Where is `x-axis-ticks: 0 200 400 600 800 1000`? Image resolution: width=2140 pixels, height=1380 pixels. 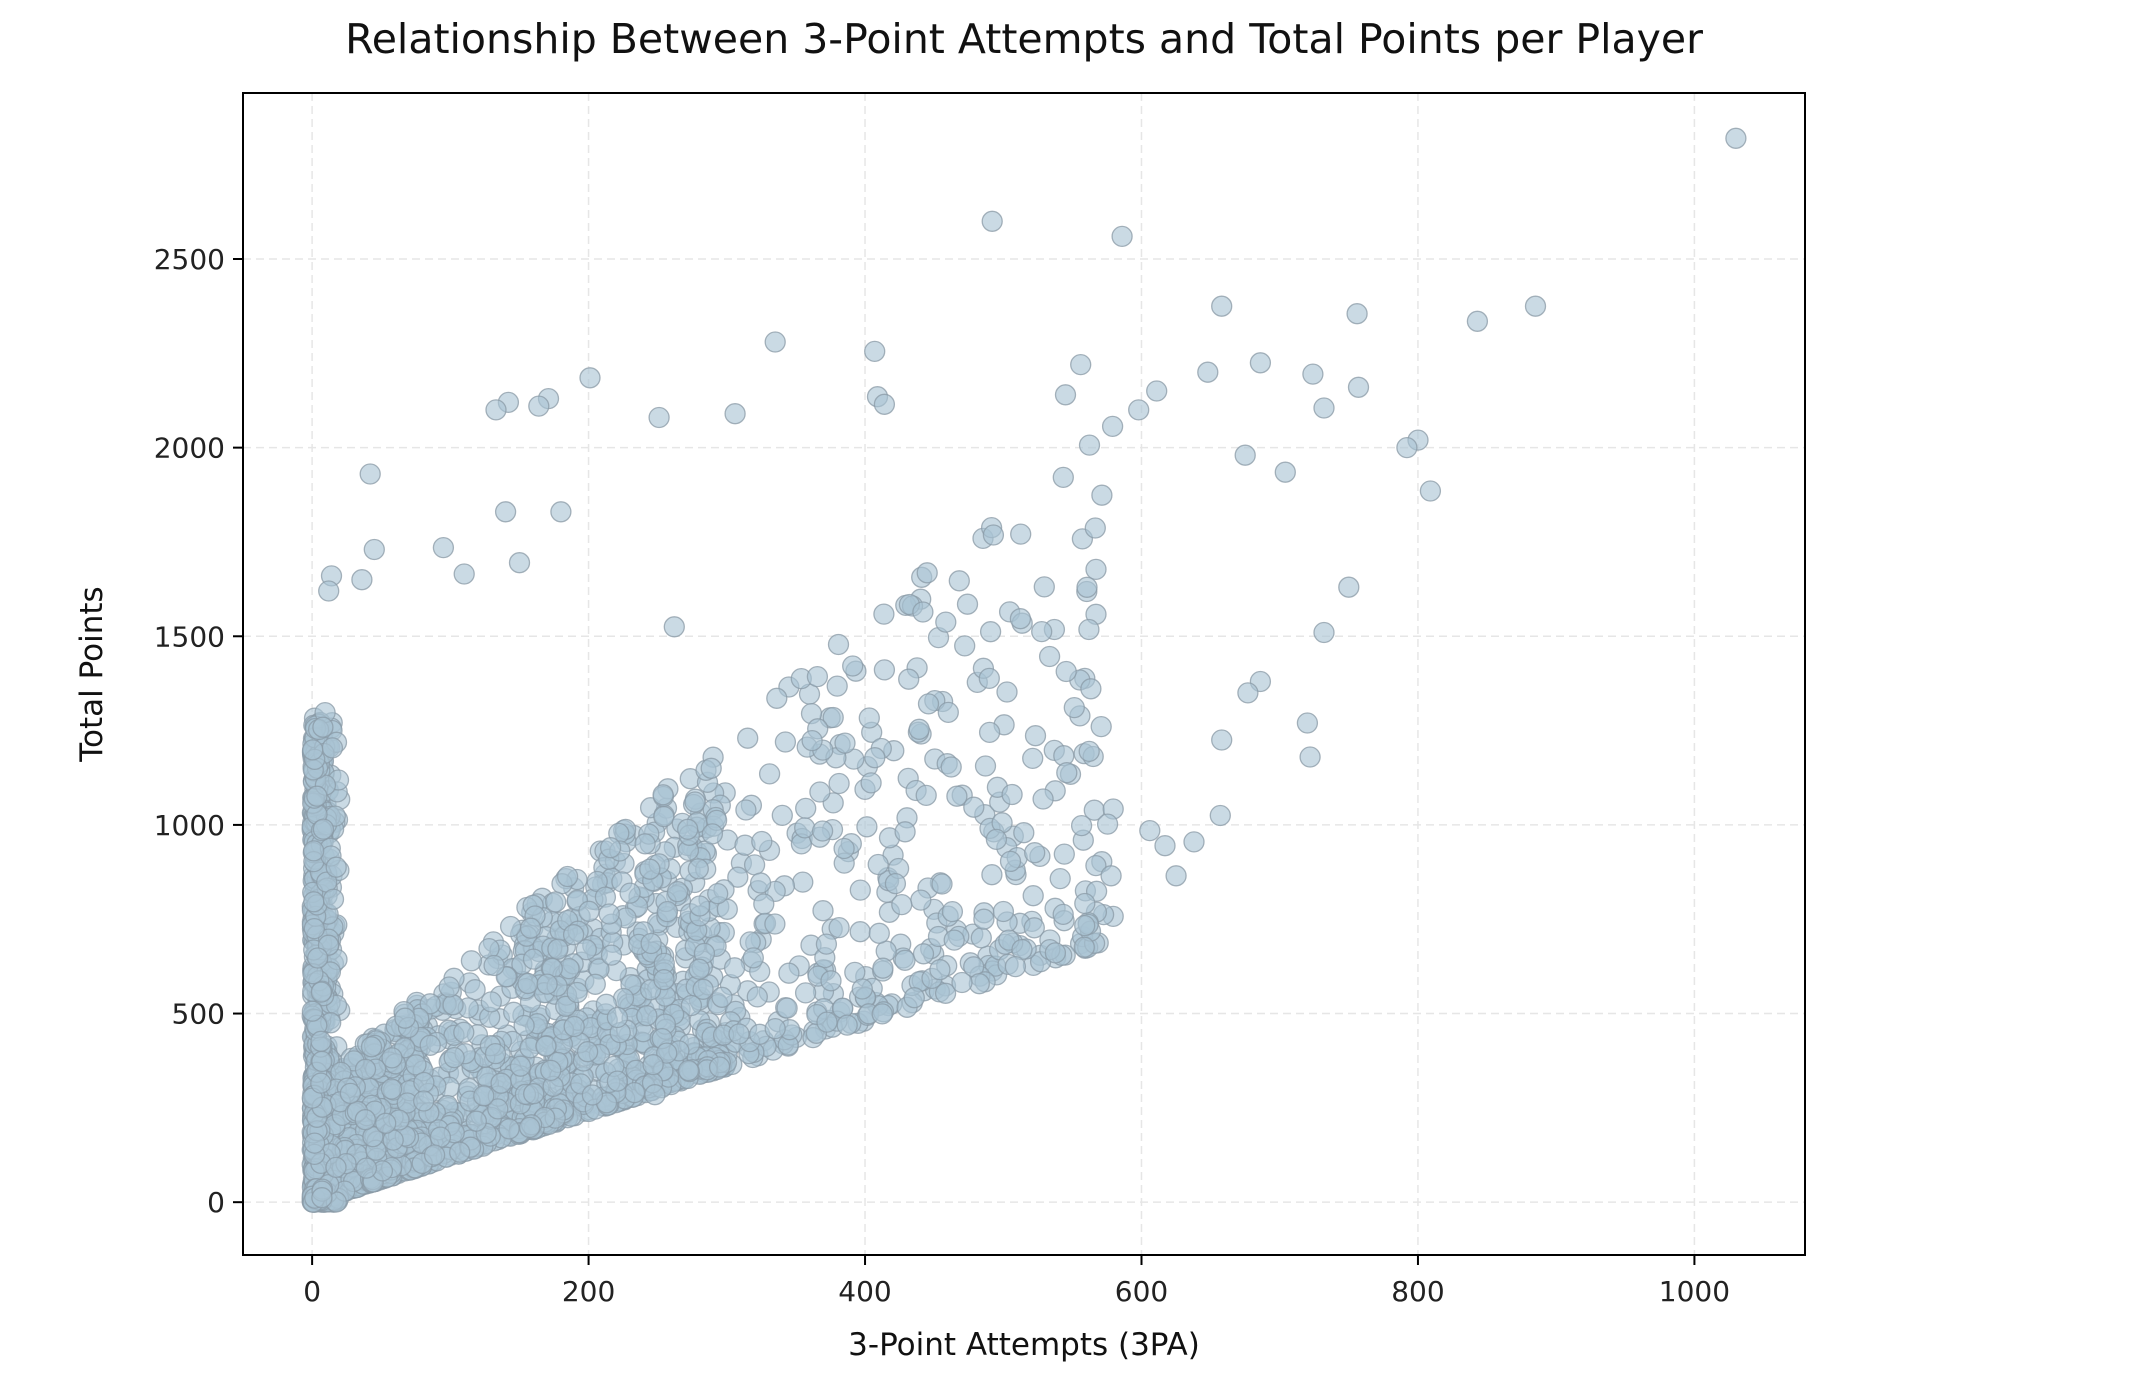
x-axis-ticks: 0 200 400 600 800 1000 is located at coordinates (1016, 1281).